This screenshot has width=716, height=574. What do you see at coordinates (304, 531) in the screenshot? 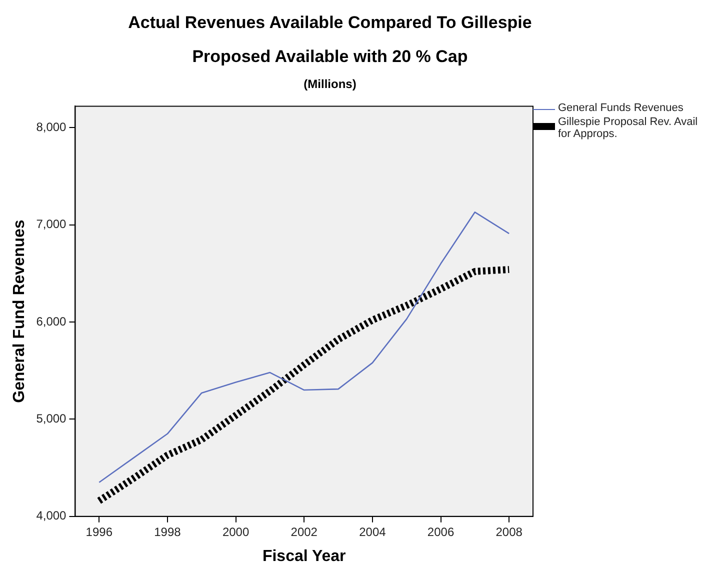
I see `x-tick-label: 2002` at bounding box center [304, 531].